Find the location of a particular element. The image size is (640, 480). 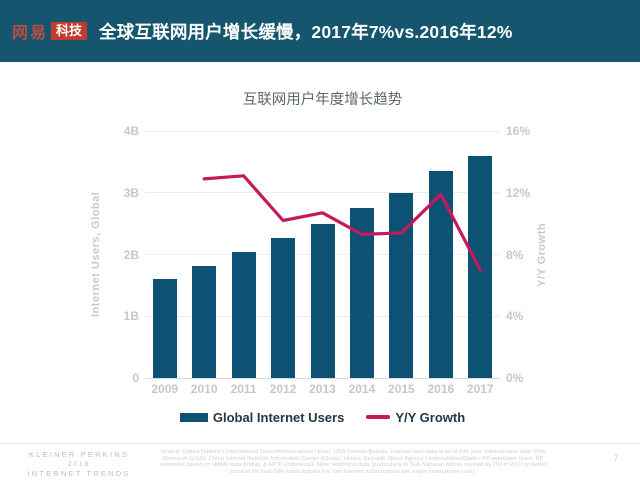

legend-label: Y/Y Growth is located at coordinates (430, 417).